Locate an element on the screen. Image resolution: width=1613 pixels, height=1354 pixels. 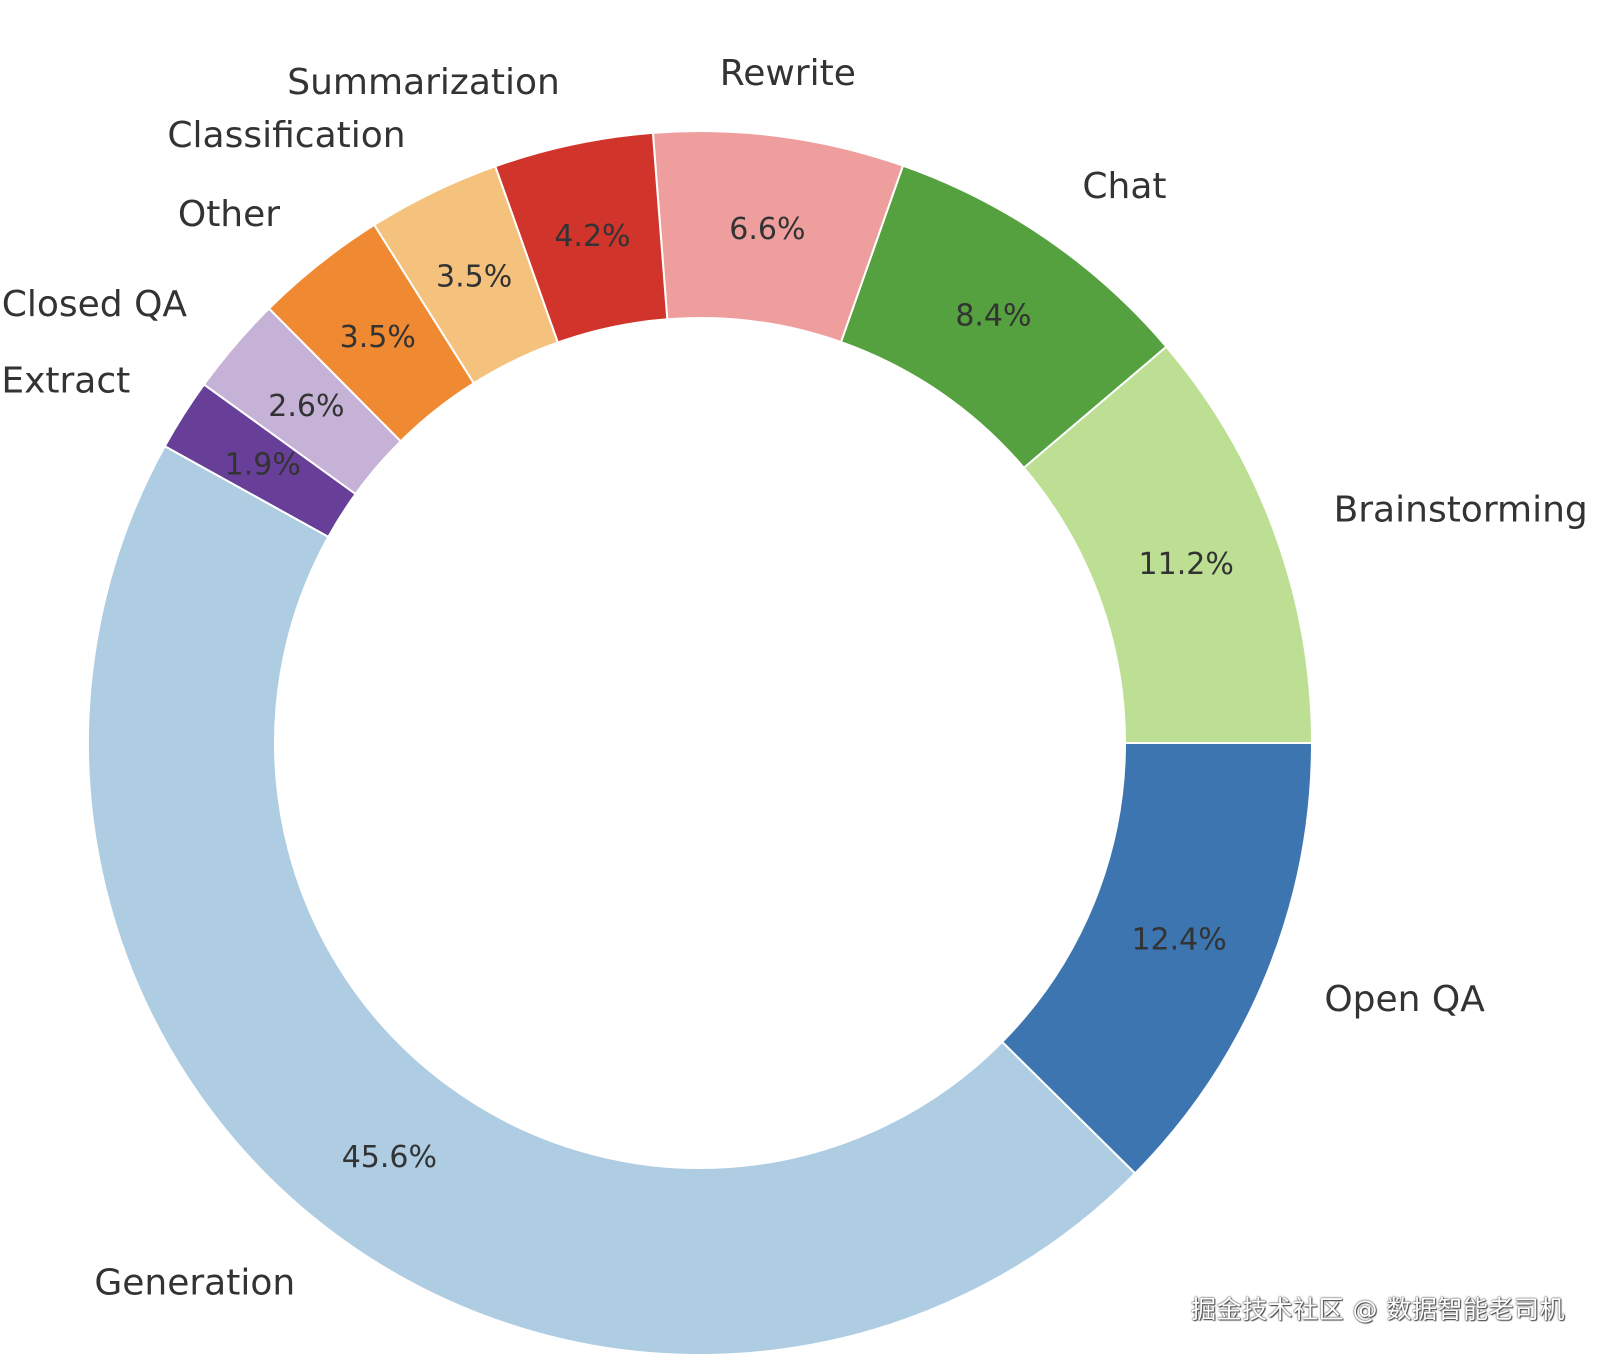
pct-label-extract: 1.9% is located at coordinates (263, 465).